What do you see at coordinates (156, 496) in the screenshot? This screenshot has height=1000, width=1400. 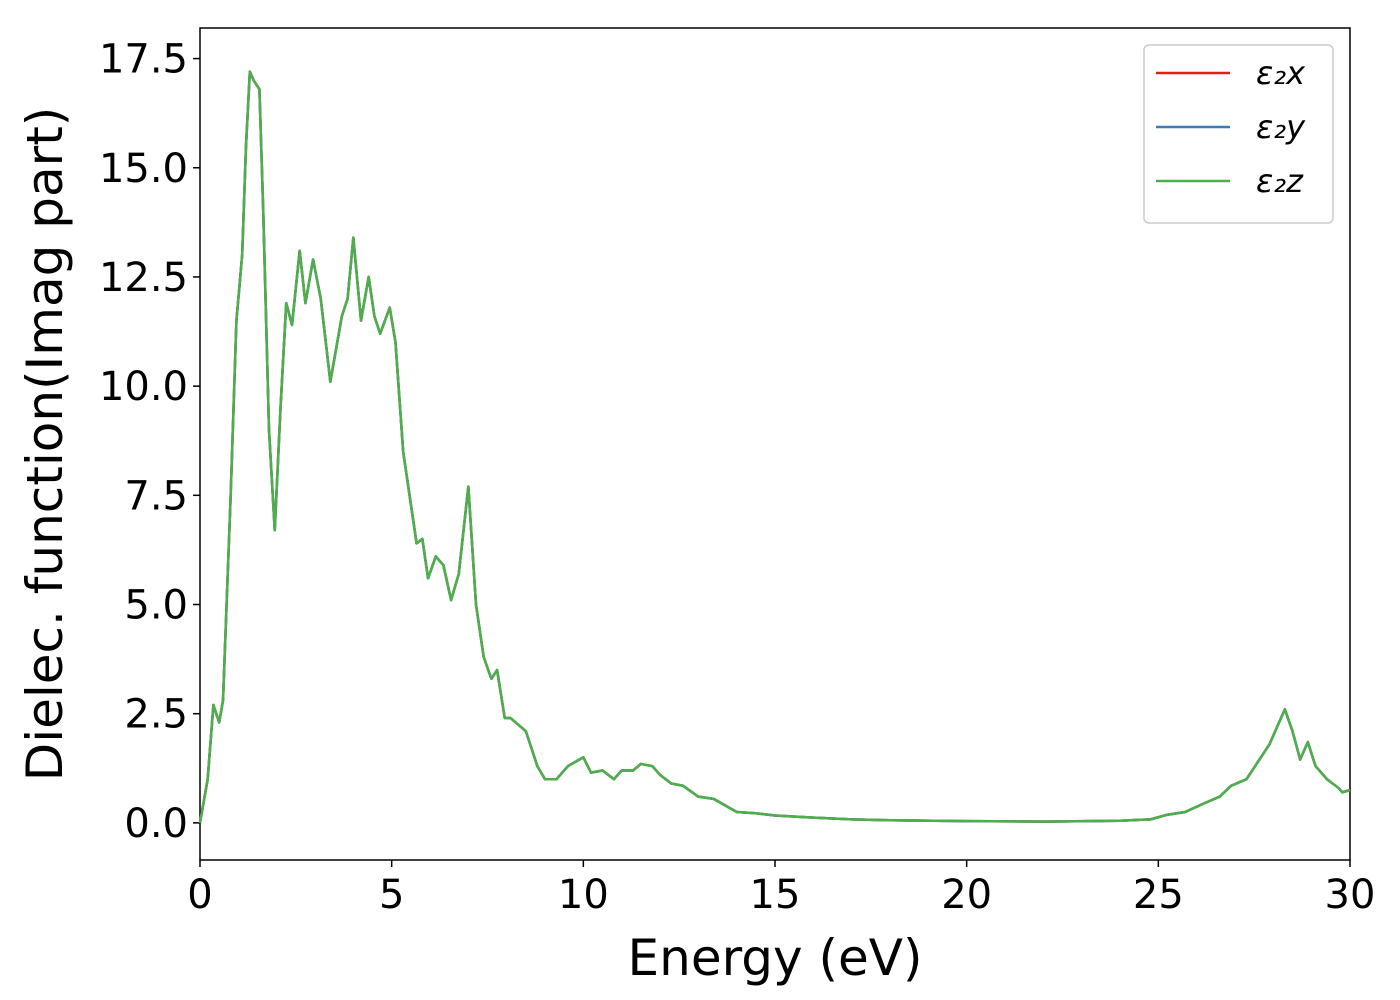 I see `y-tick-label: 7.5` at bounding box center [156, 496].